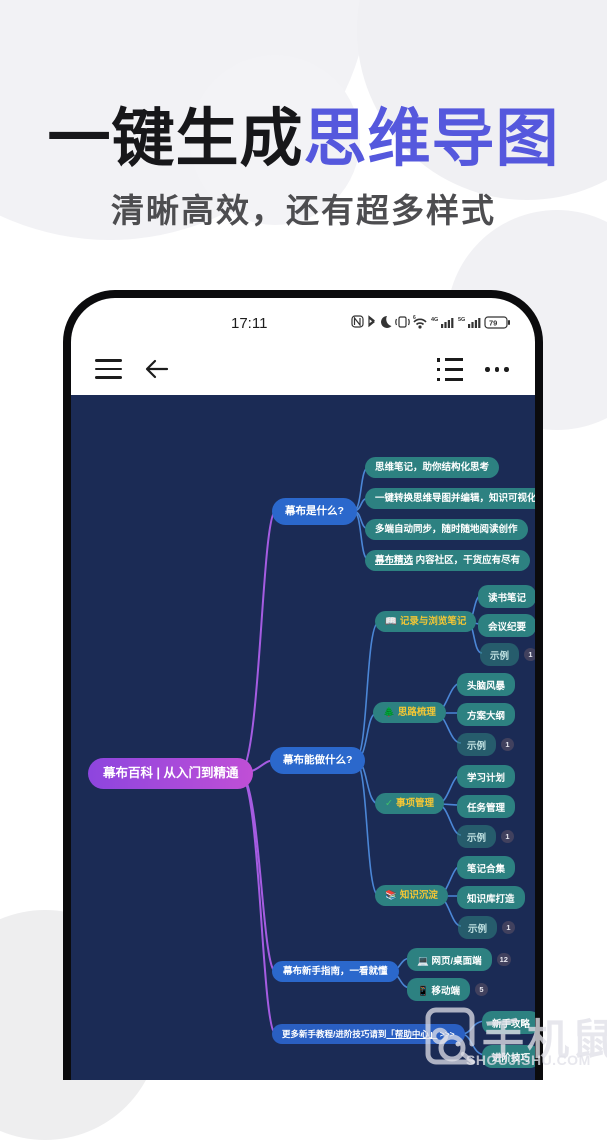  What do you see at coordinates (423, 991) in the screenshot?
I see `phone-icon: 📱` at bounding box center [423, 991].